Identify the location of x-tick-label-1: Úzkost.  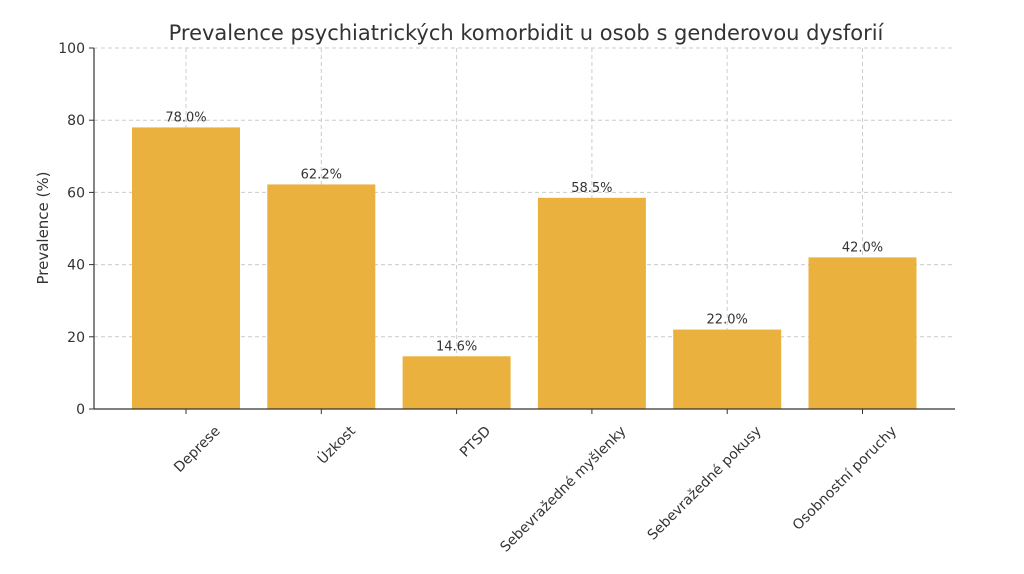
(336, 445).